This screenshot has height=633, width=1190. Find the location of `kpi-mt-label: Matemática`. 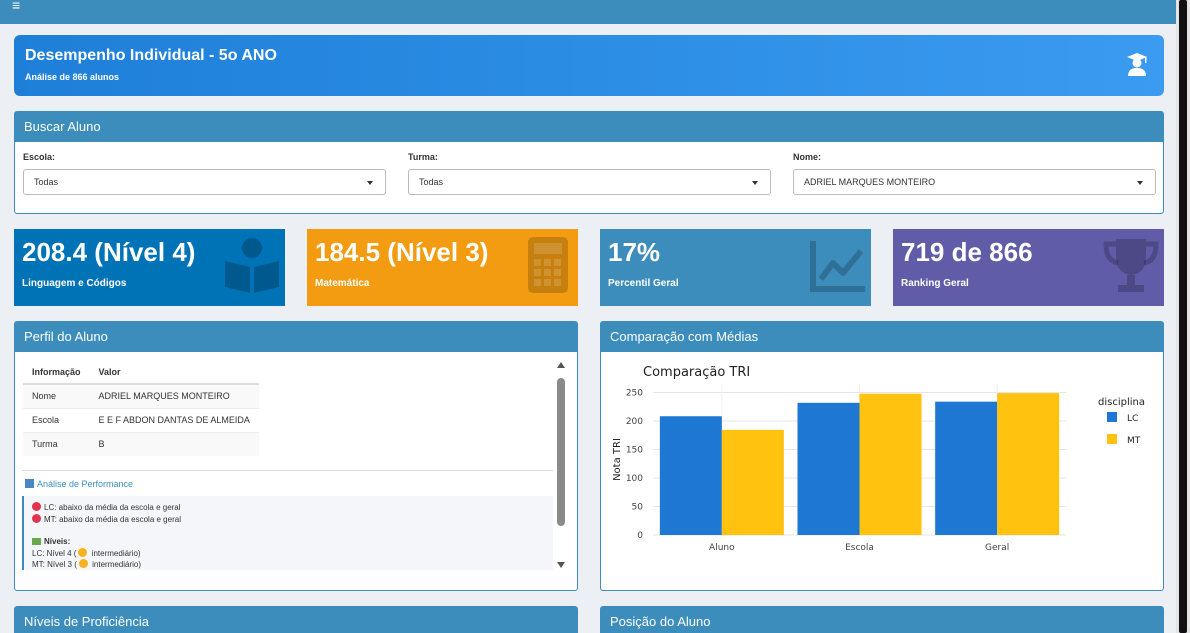

kpi-mt-label: Matemática is located at coordinates (342, 283).